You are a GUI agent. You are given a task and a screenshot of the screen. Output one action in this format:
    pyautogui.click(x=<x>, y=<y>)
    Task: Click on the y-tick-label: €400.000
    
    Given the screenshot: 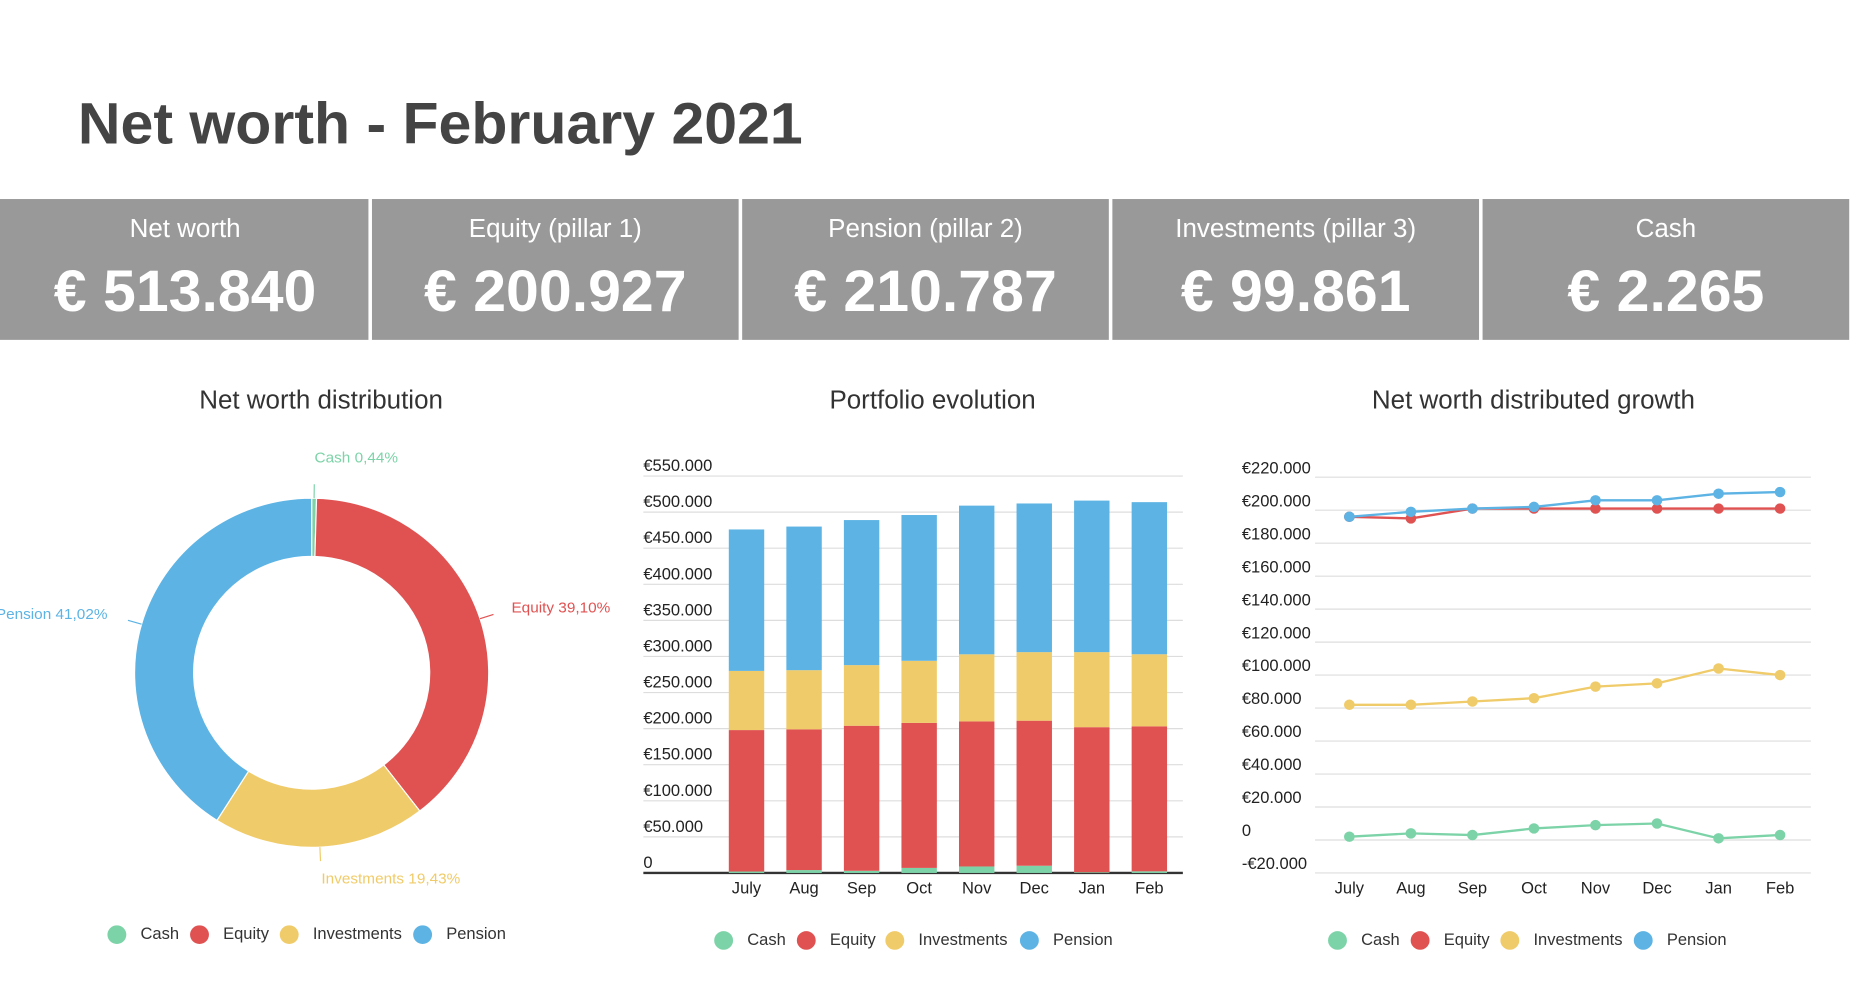 What is the action you would take?
    pyautogui.click(x=677, y=574)
    